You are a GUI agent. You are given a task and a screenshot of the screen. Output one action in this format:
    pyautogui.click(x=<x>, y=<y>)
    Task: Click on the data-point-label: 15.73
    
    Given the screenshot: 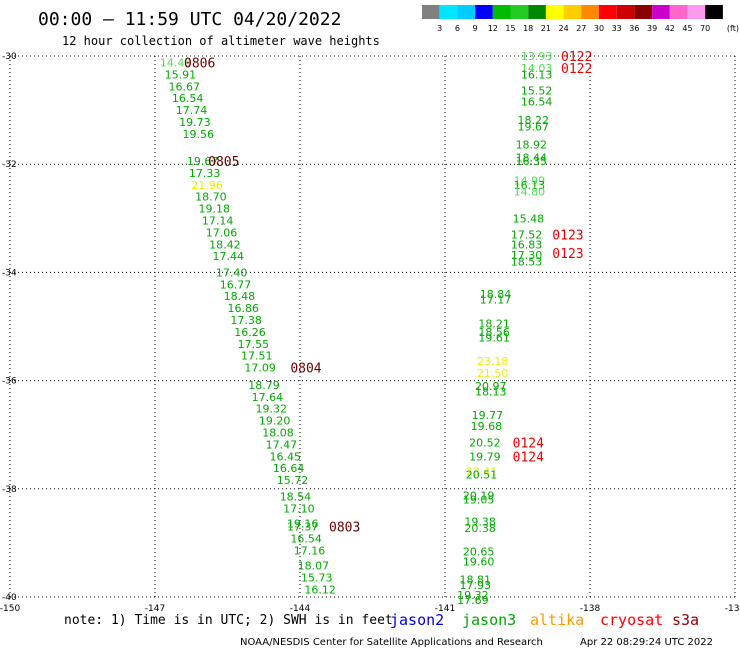 What is the action you would take?
    pyautogui.click(x=317, y=578)
    